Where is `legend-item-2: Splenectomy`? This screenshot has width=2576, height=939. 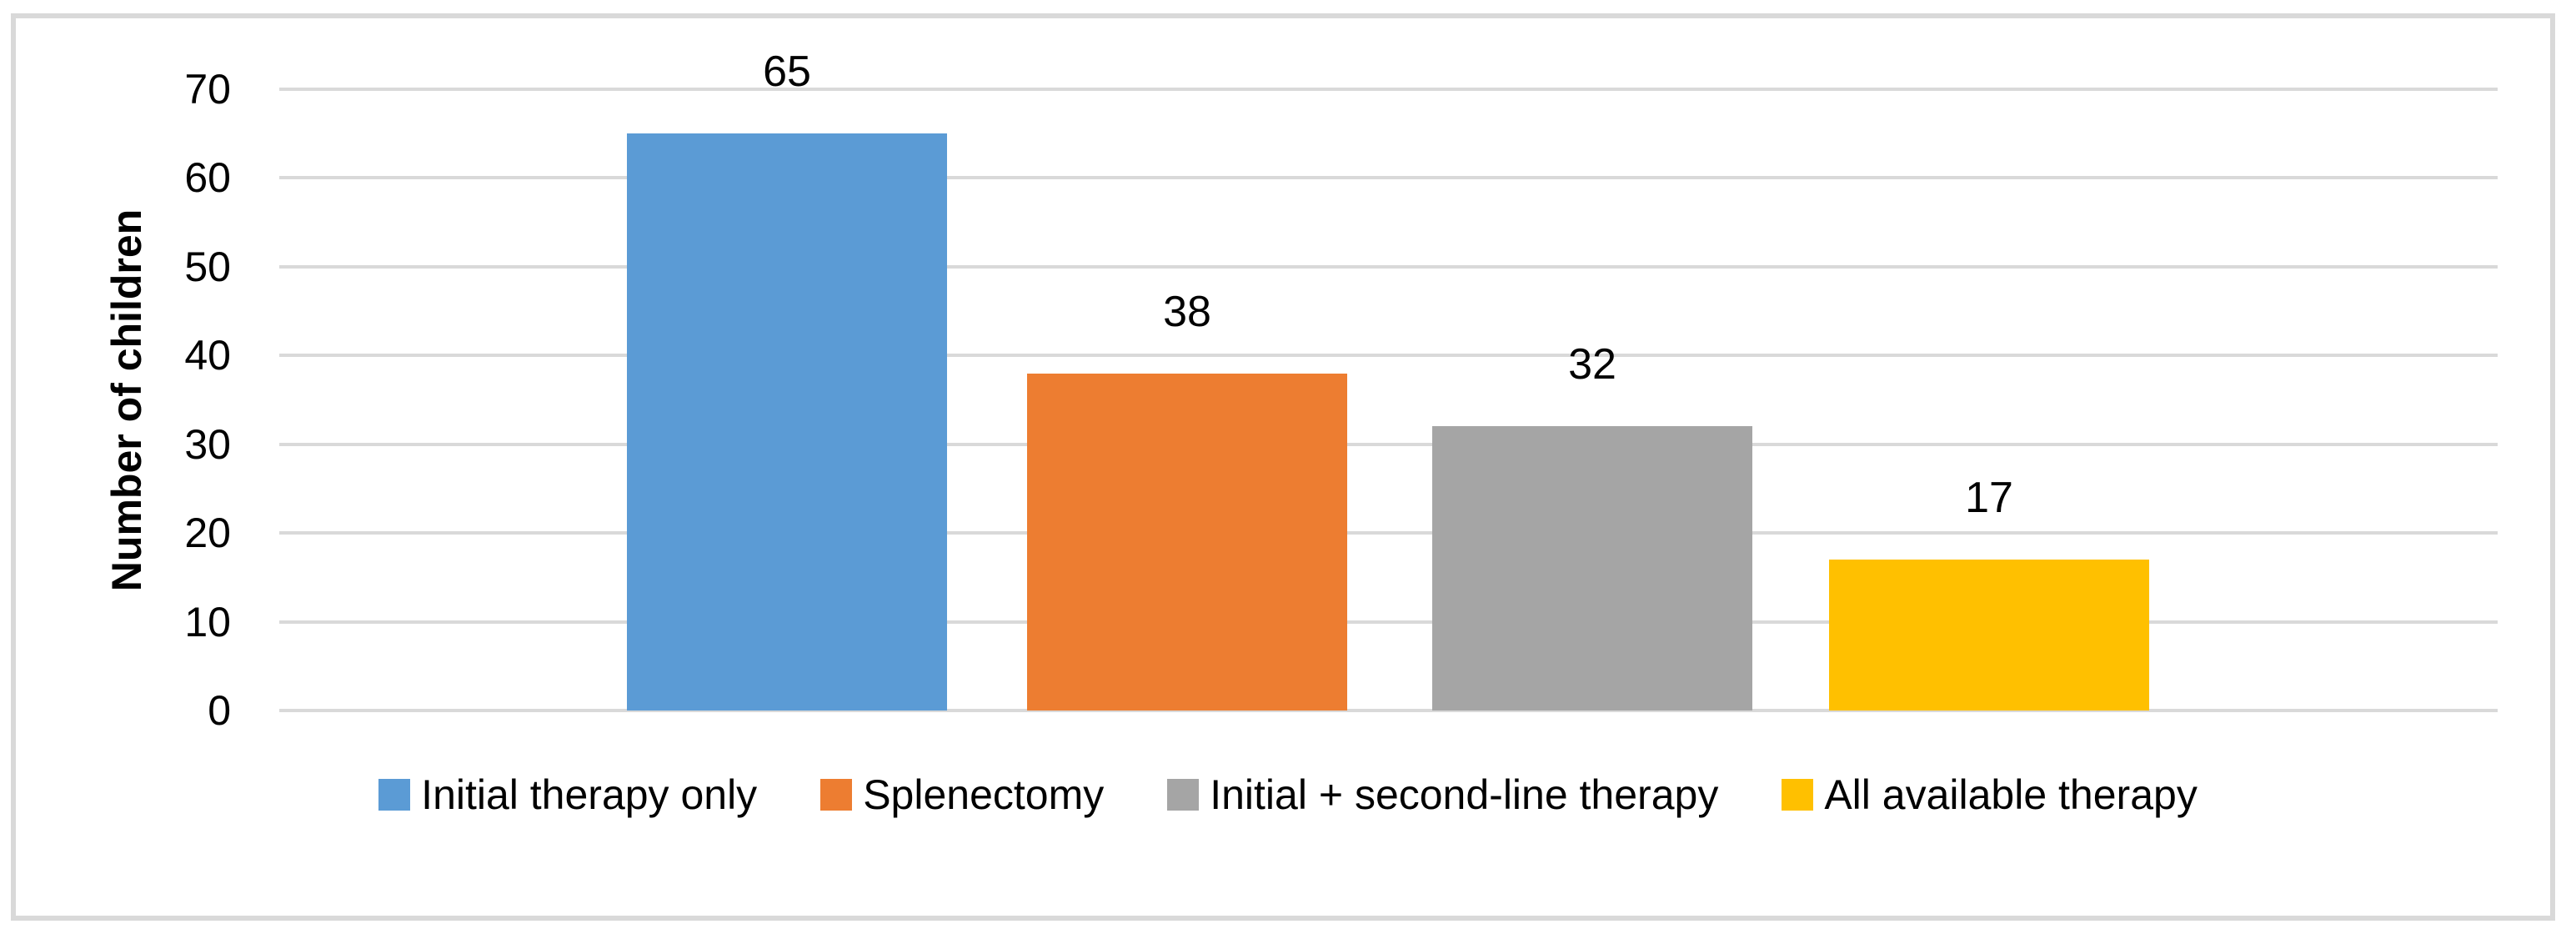 legend-item-2: Splenectomy is located at coordinates (962, 795).